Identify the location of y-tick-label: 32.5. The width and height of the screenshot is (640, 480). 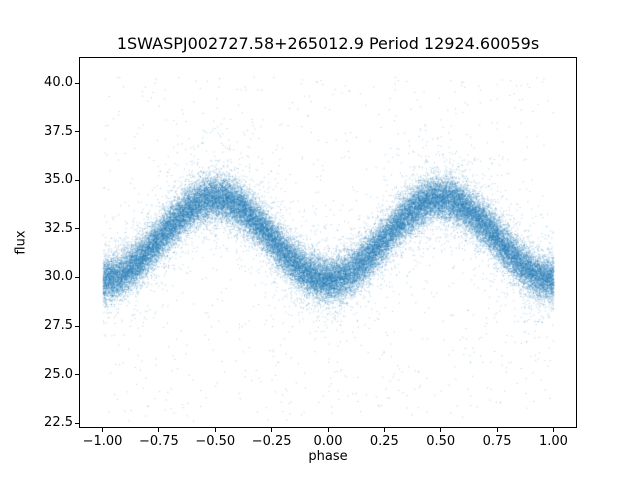
(58, 228).